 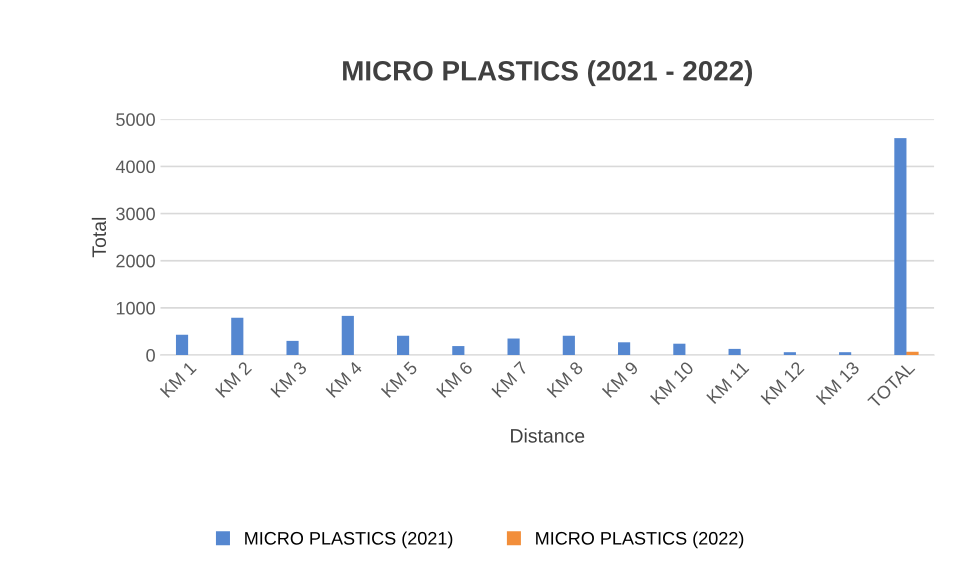 What do you see at coordinates (99, 238) in the screenshot?
I see `y-axis-title: Total` at bounding box center [99, 238].